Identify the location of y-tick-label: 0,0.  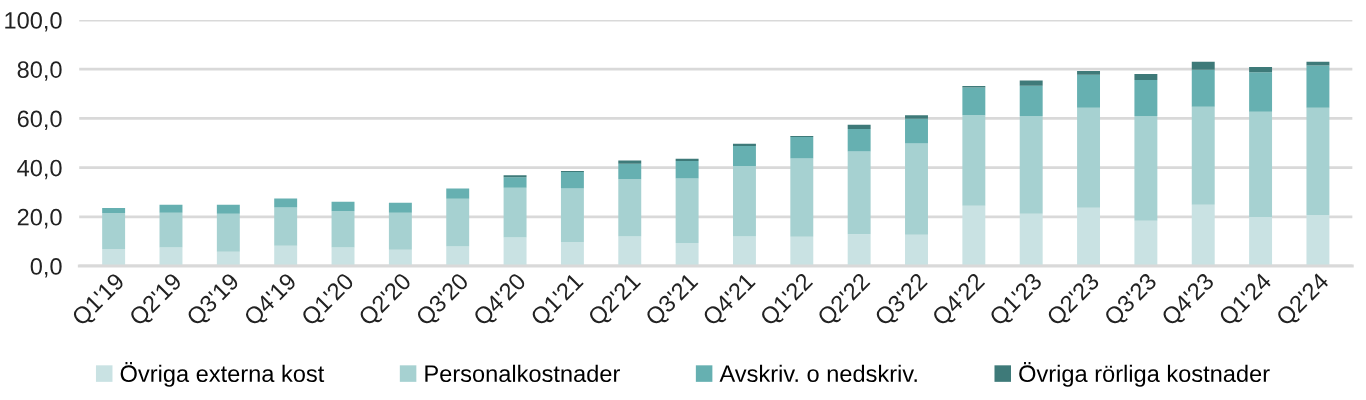
(46, 268).